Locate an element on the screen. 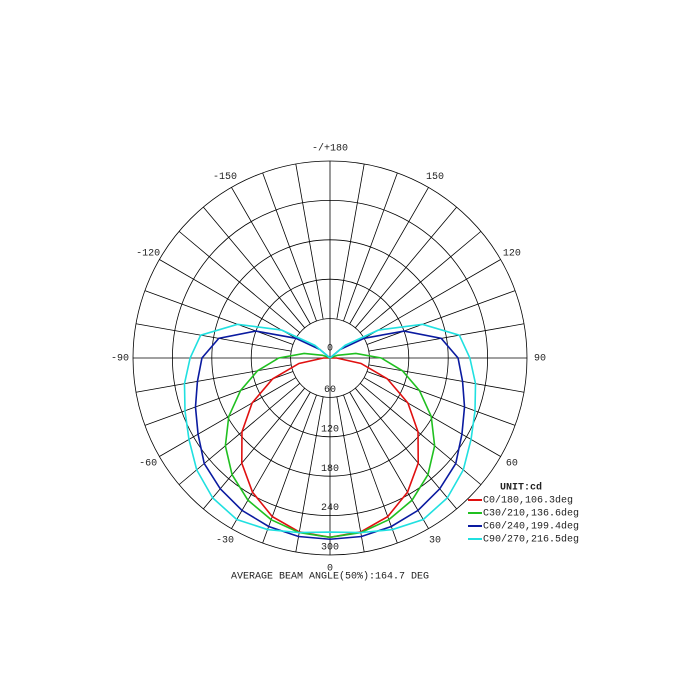  theta-tick-label: 60 is located at coordinates (512, 464).